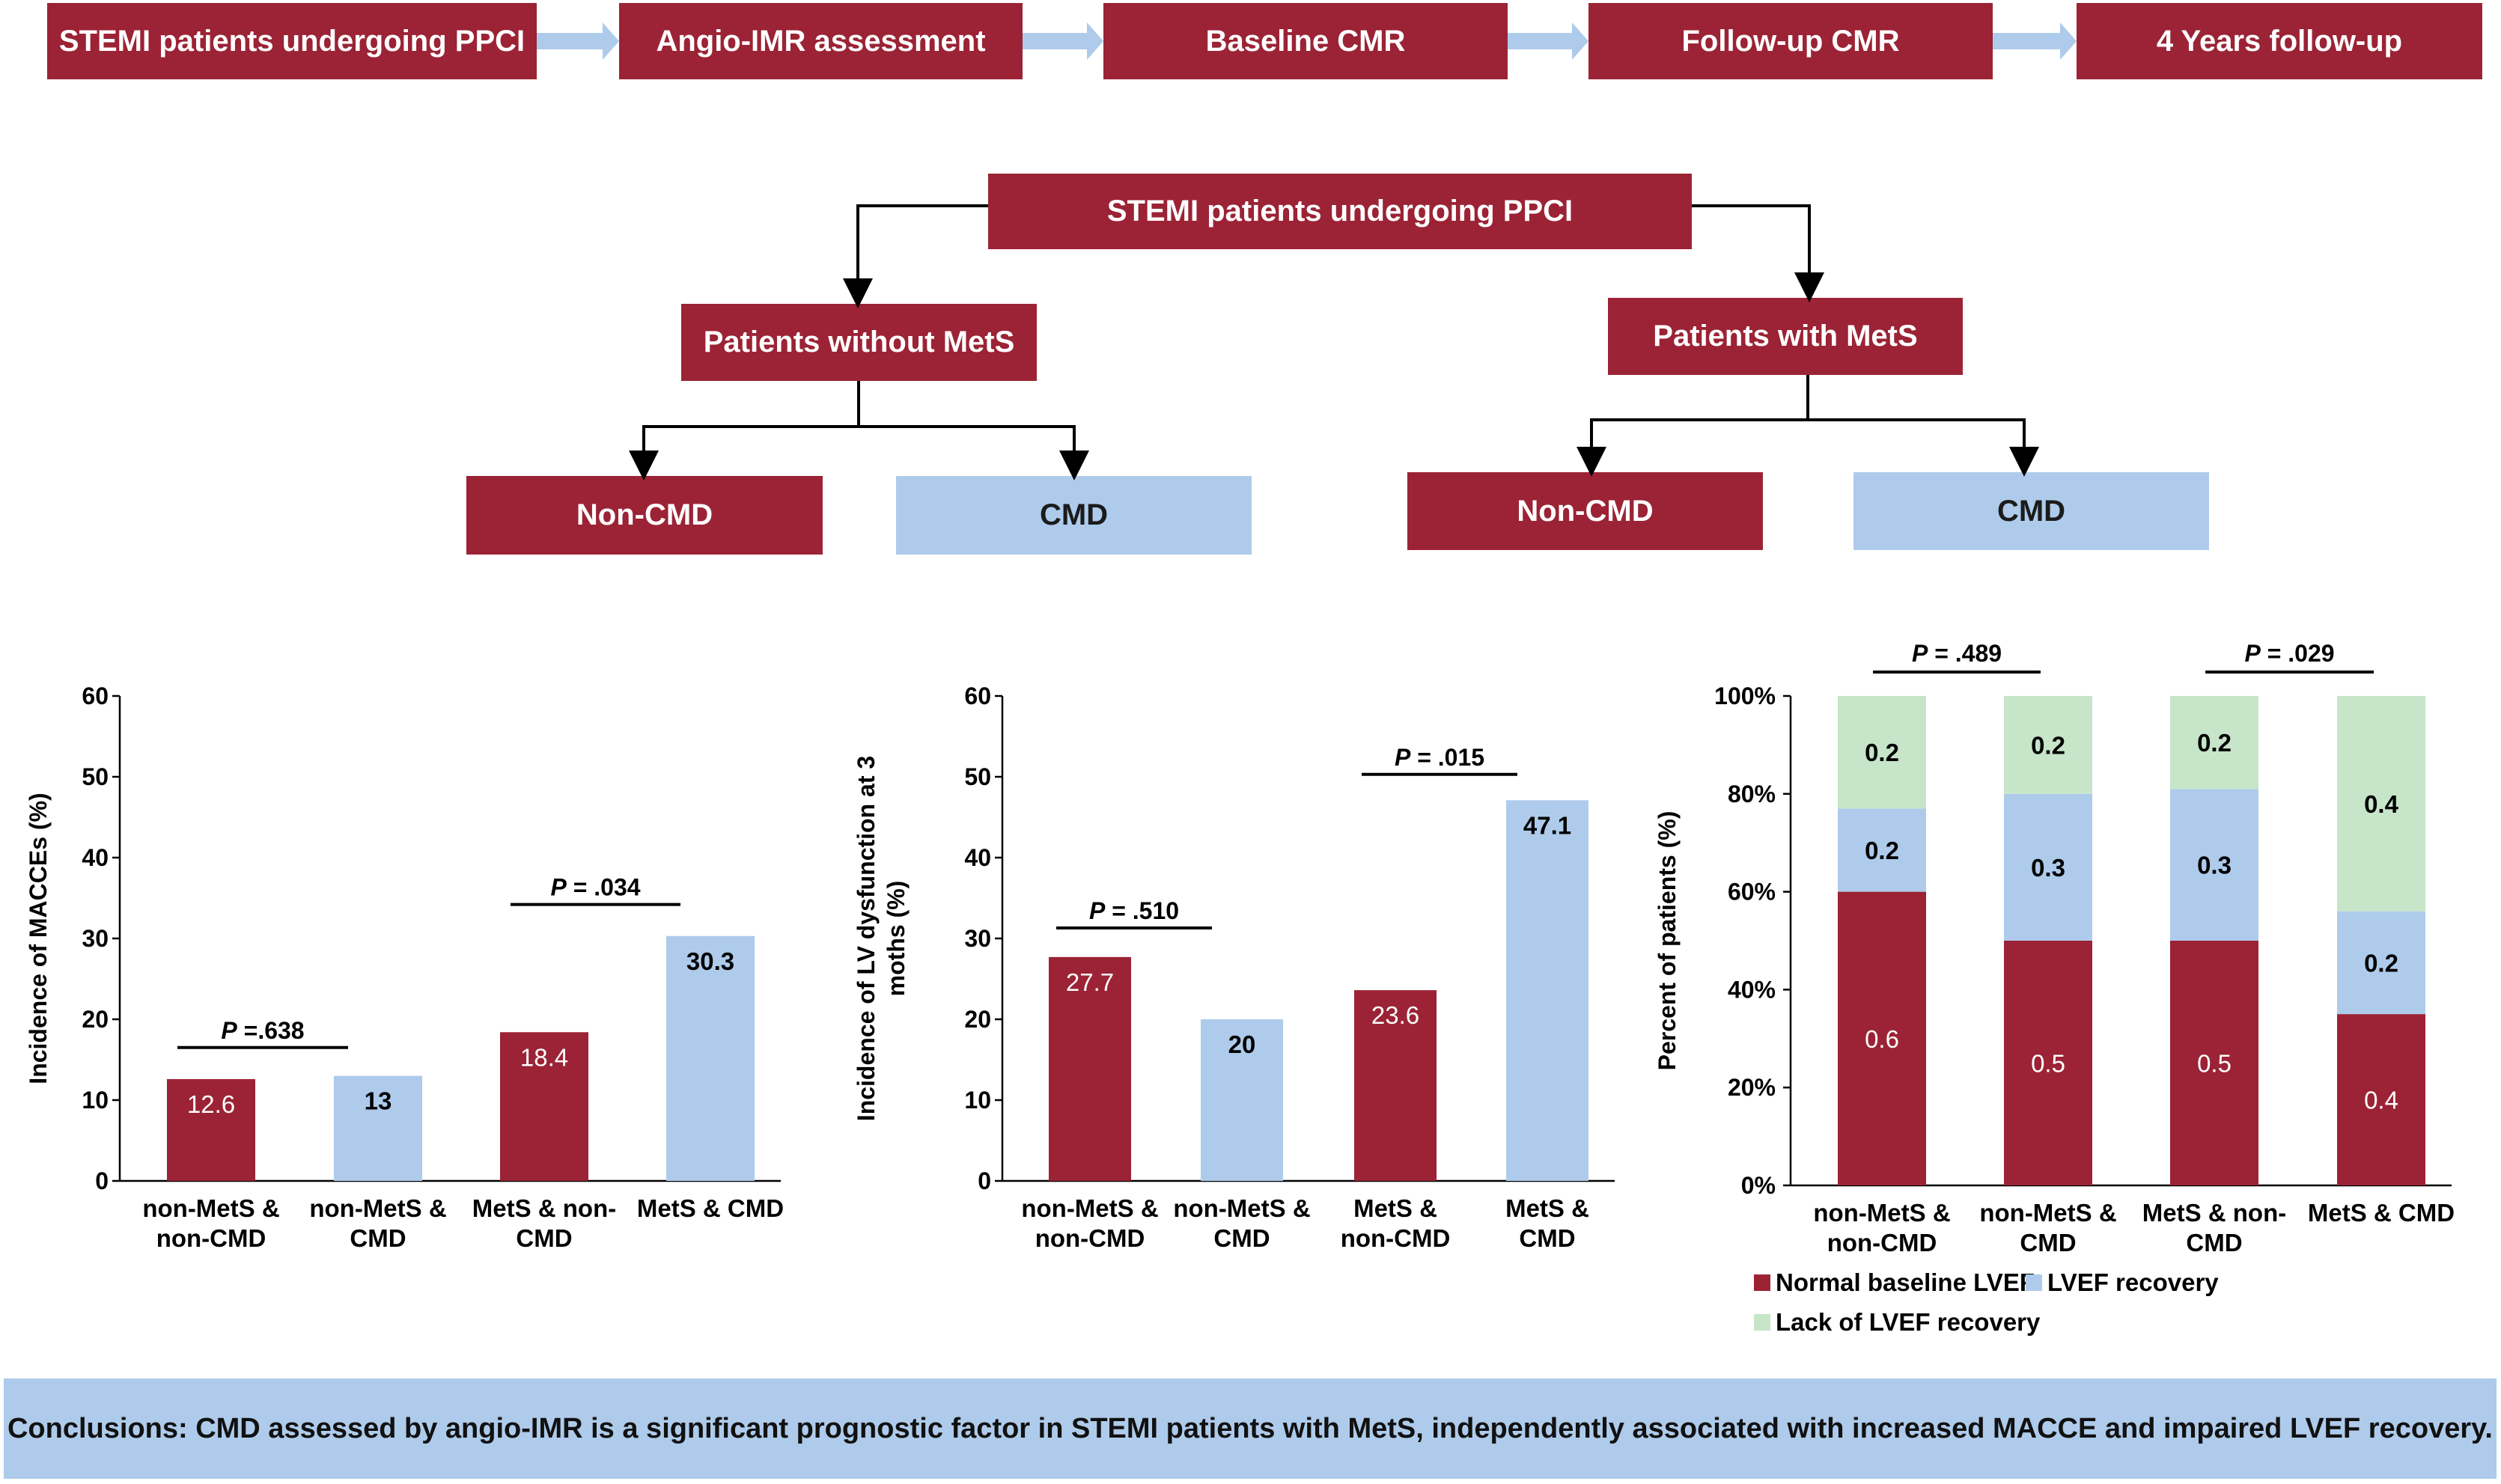 This screenshot has height=1484, width=2501. Describe the element at coordinates (644, 515) in the screenshot. I see `tree-left-noncmd: Non-CMD` at that location.